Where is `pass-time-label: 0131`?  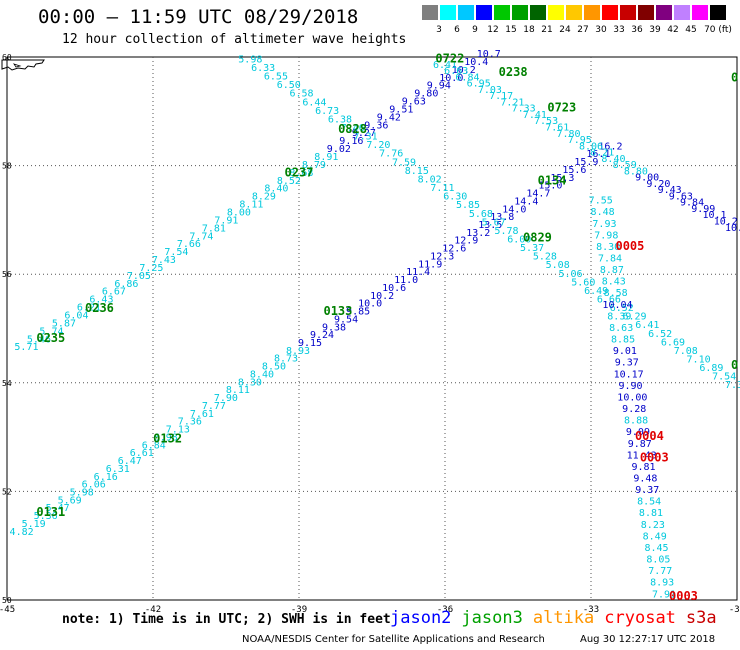 pass-time-label: 0131 is located at coordinates (50, 512).